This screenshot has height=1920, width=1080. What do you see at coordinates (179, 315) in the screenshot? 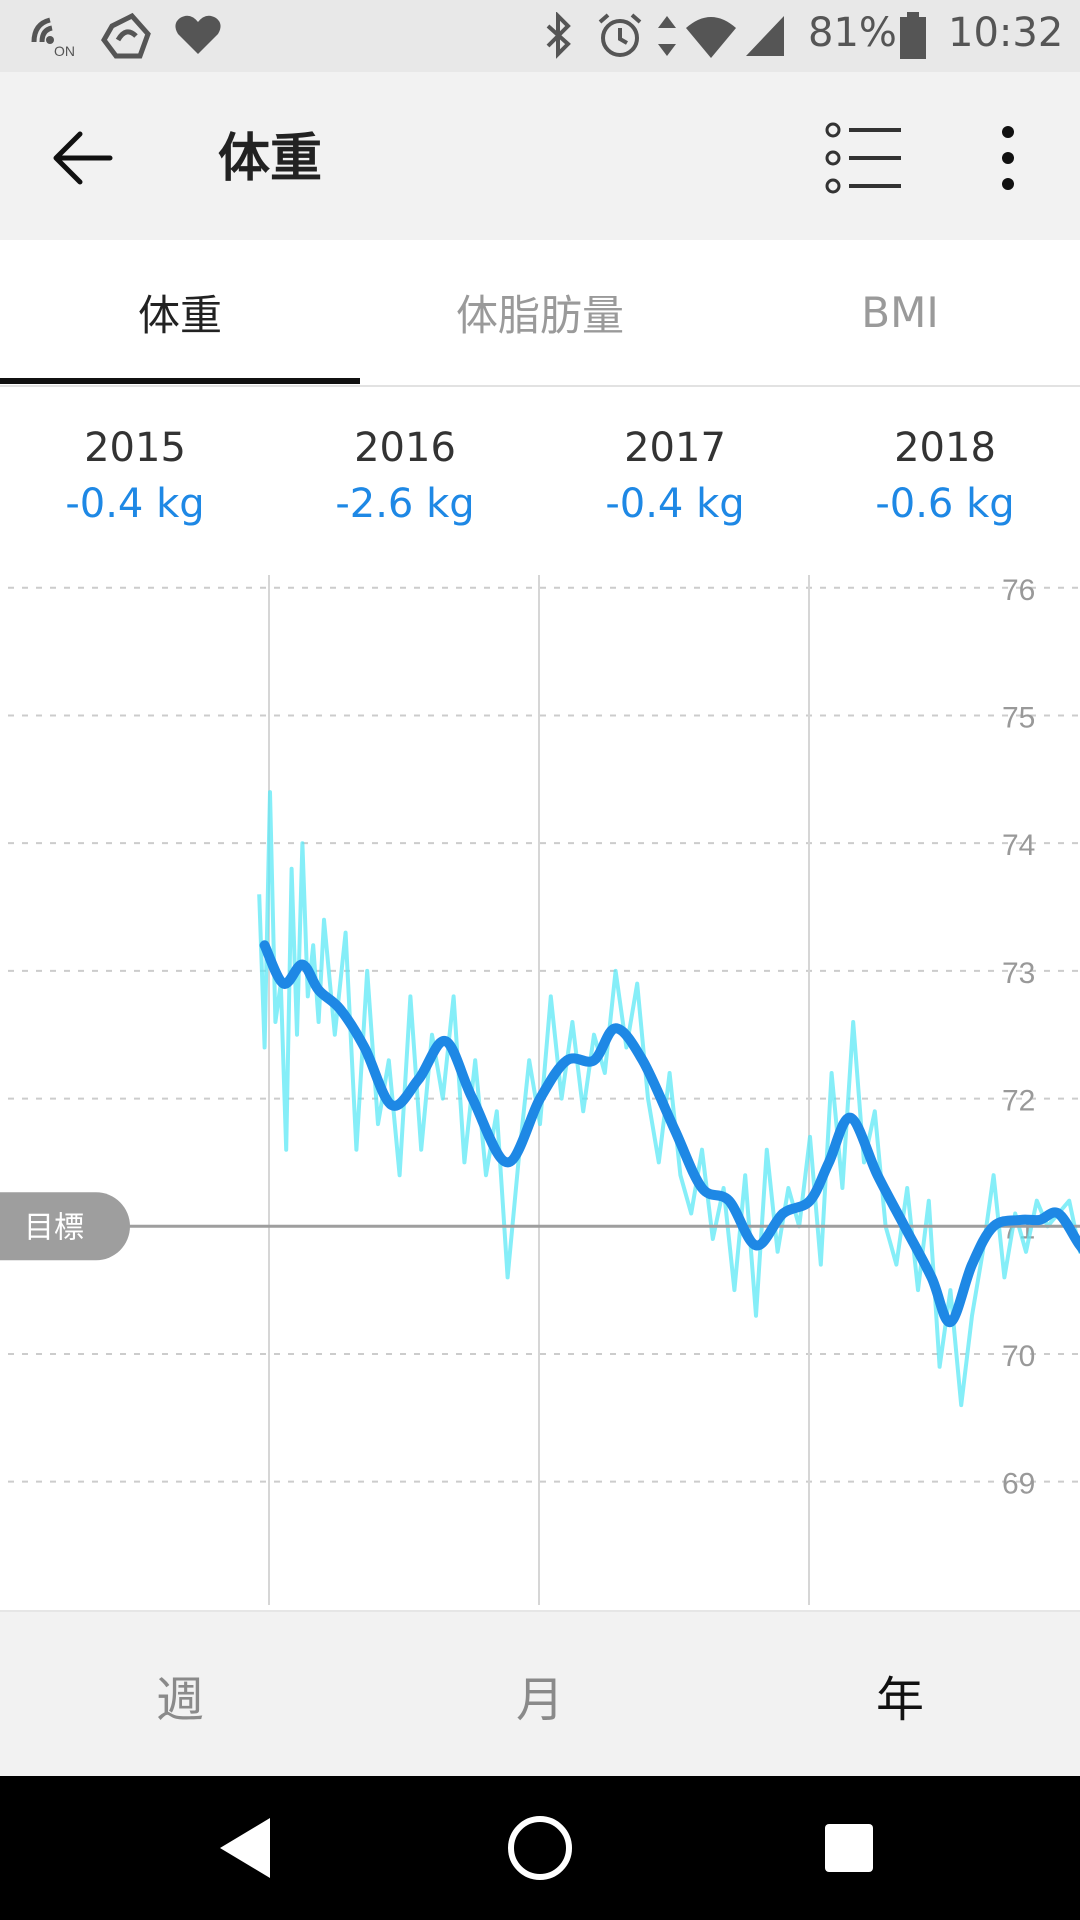
I see `tab-weight: 体重` at bounding box center [179, 315].